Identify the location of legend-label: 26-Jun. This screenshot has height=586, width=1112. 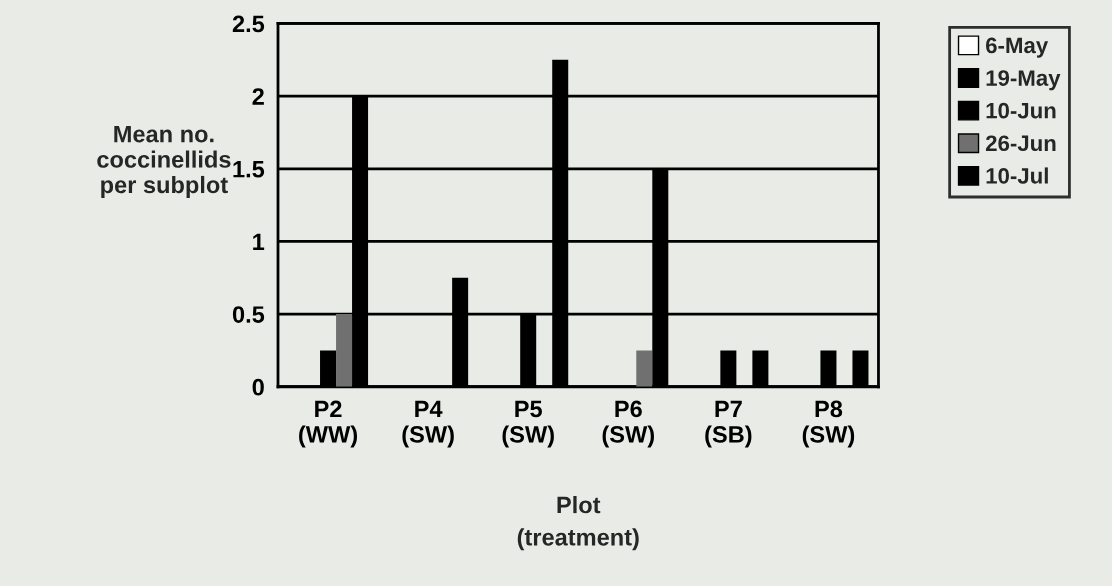
(1020, 143).